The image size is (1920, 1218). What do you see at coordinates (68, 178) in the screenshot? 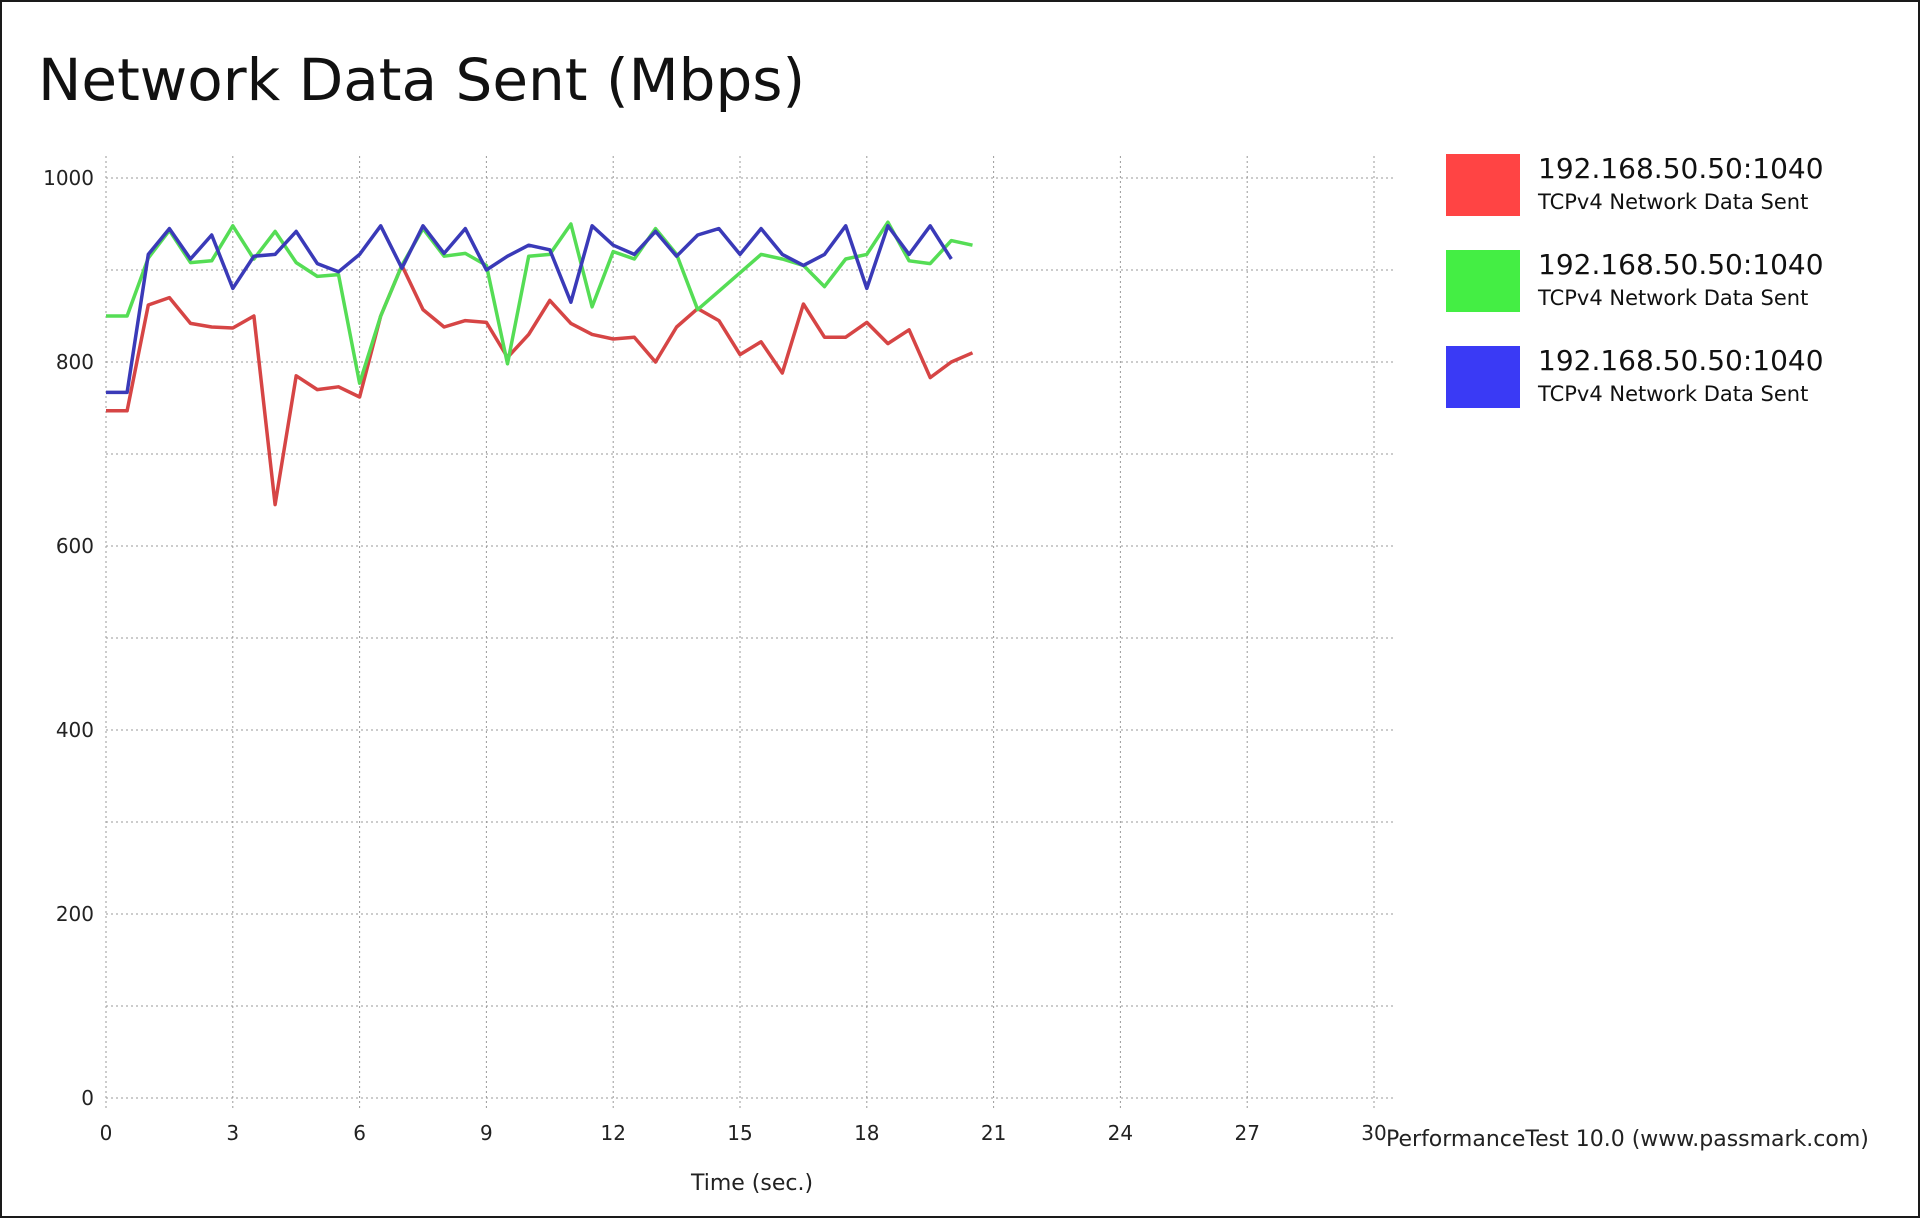
I see `y-tick-label: 1000` at bounding box center [68, 178].